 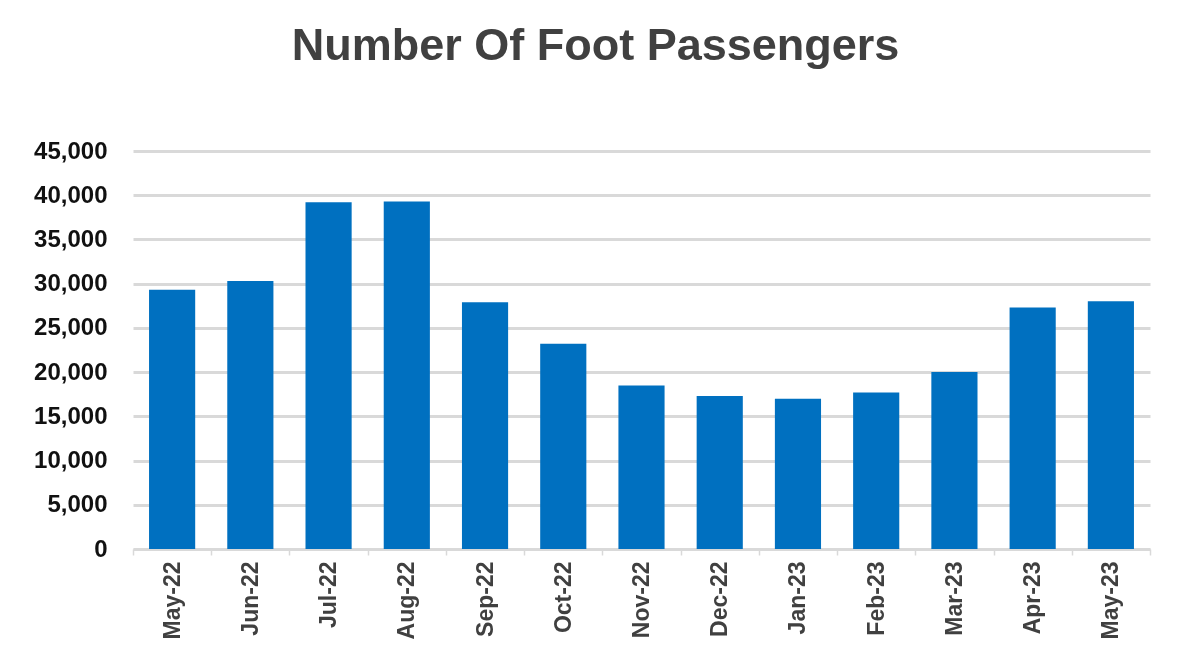 I want to click on y-tick-label: 0, so click(x=101, y=548).